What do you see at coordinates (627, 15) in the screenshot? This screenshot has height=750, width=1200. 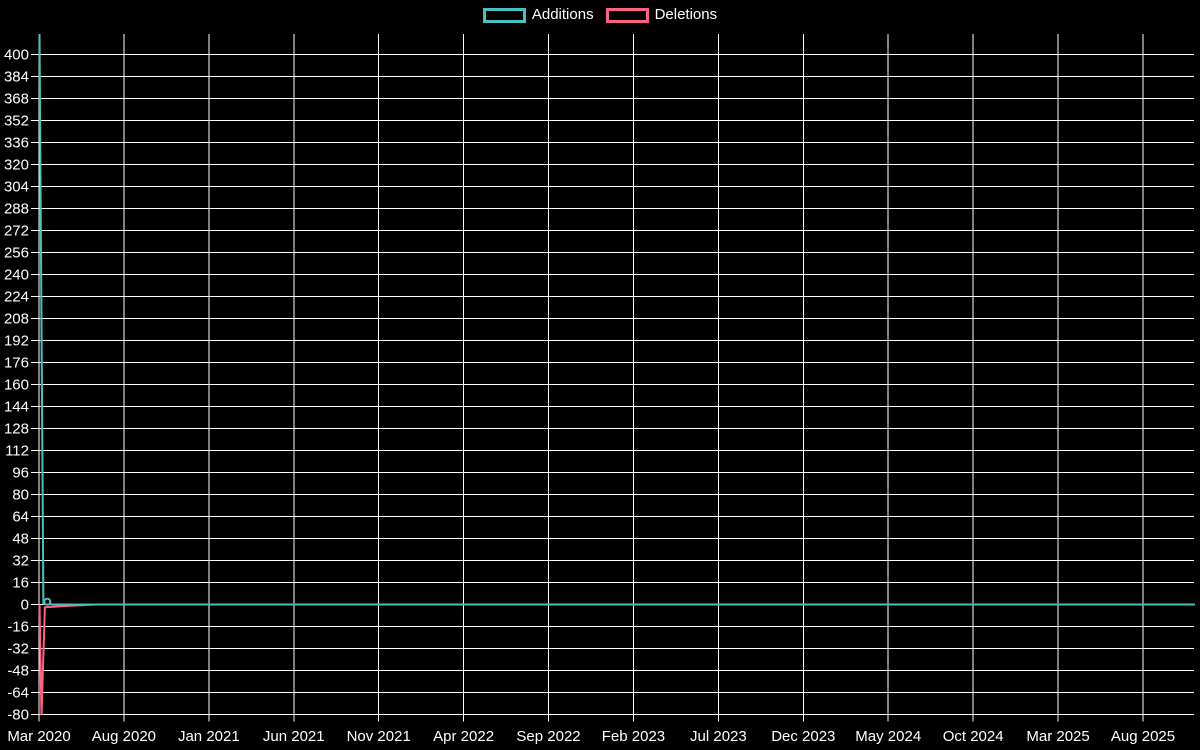 I see `deletions-legend-swatch` at bounding box center [627, 15].